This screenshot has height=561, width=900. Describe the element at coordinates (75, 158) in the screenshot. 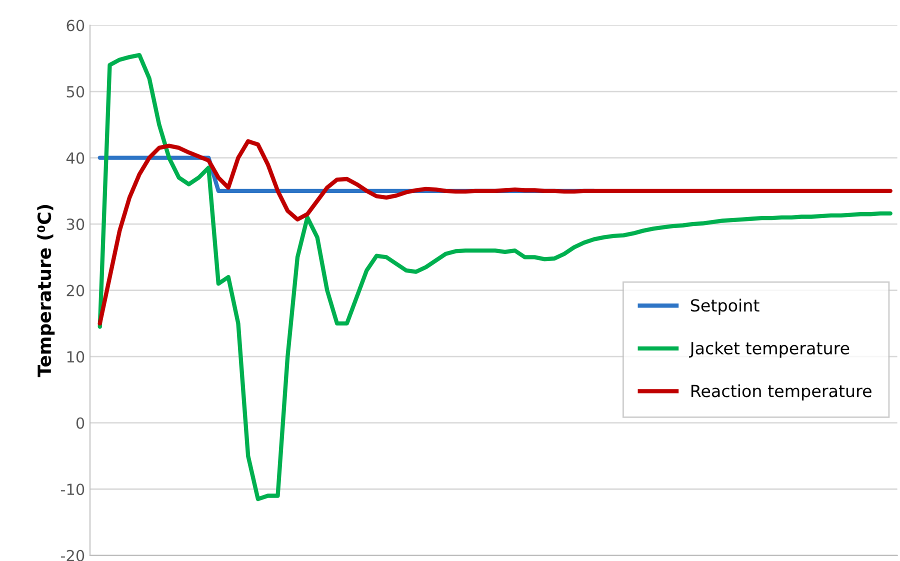

I see `y-tick-label: 40` at that location.